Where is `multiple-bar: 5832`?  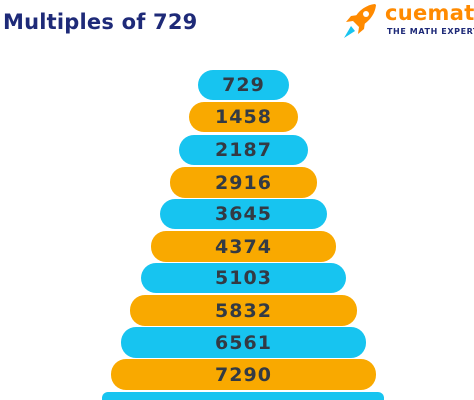
multiple-bar: 5832 is located at coordinates (243, 310).